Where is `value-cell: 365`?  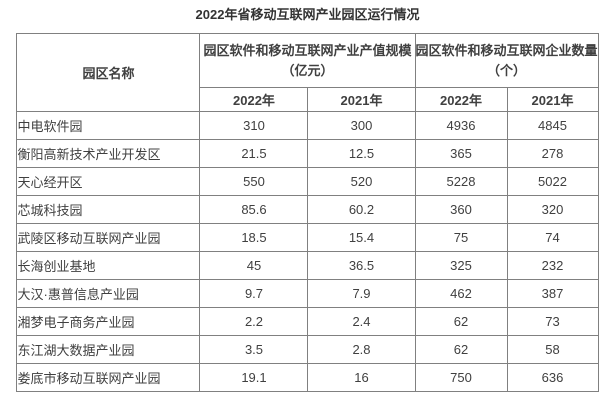
value-cell: 365 is located at coordinates (461, 153).